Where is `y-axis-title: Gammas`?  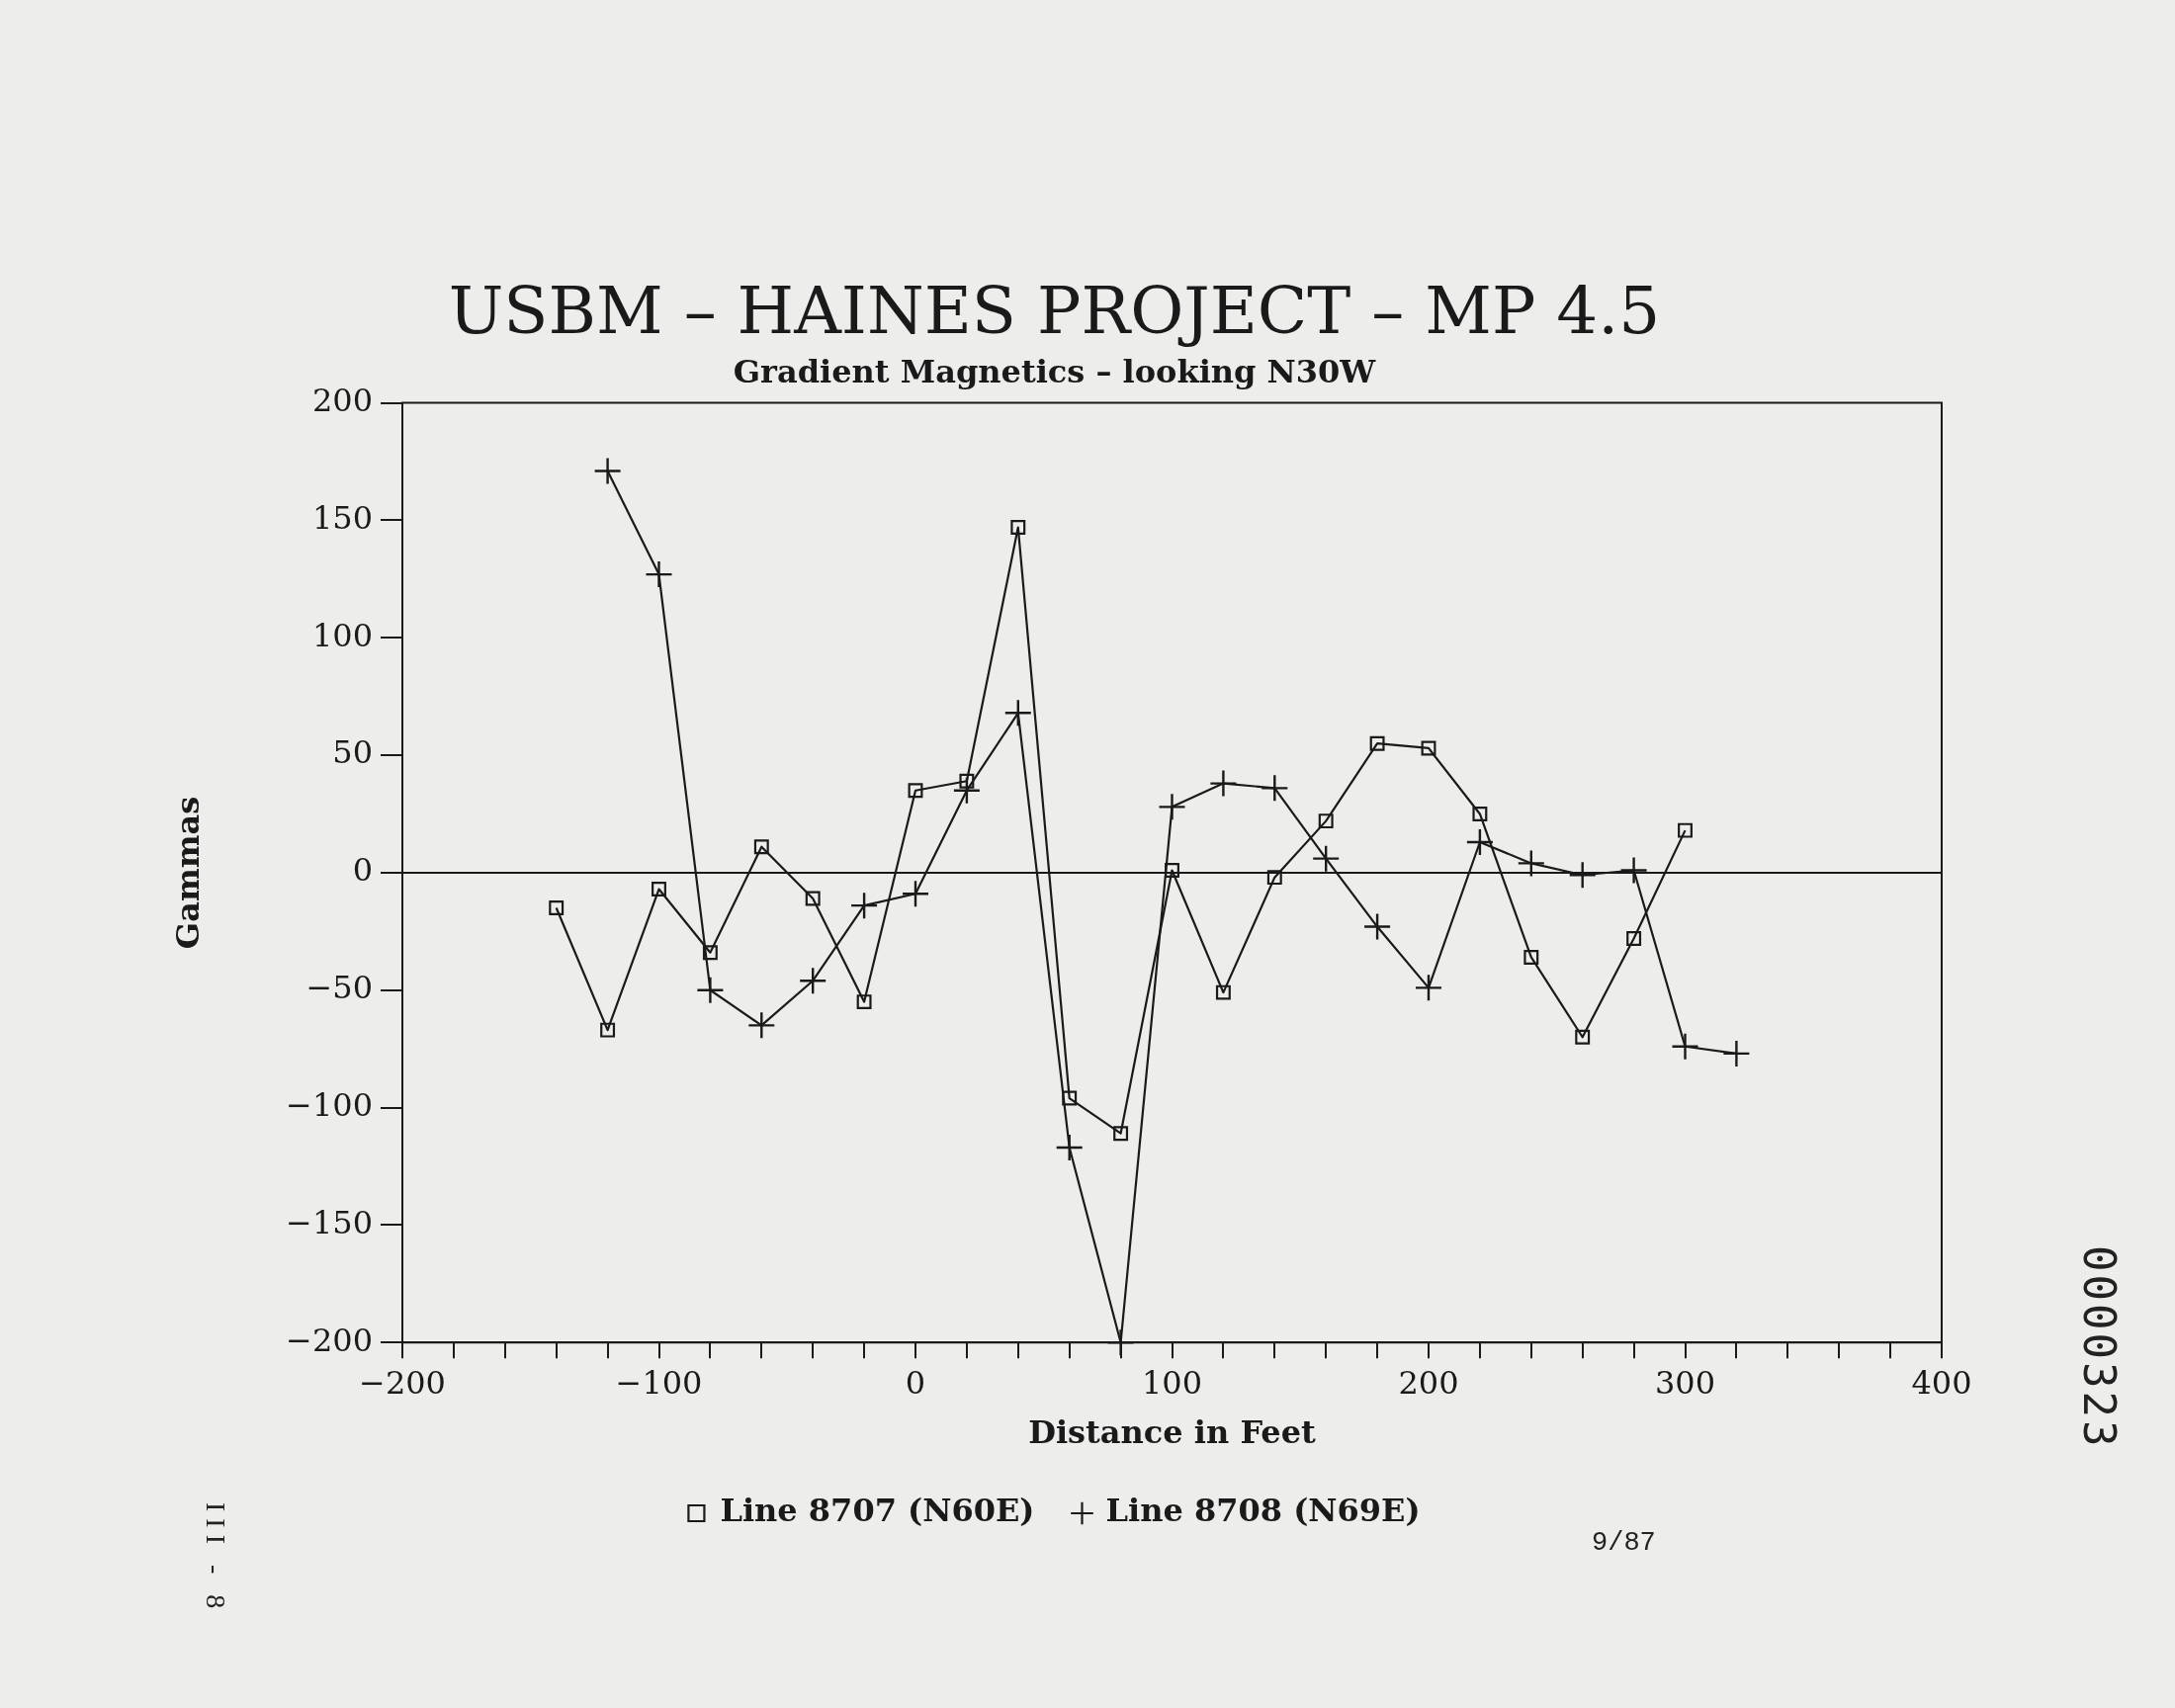
y-axis-title: Gammas is located at coordinates (187, 873).